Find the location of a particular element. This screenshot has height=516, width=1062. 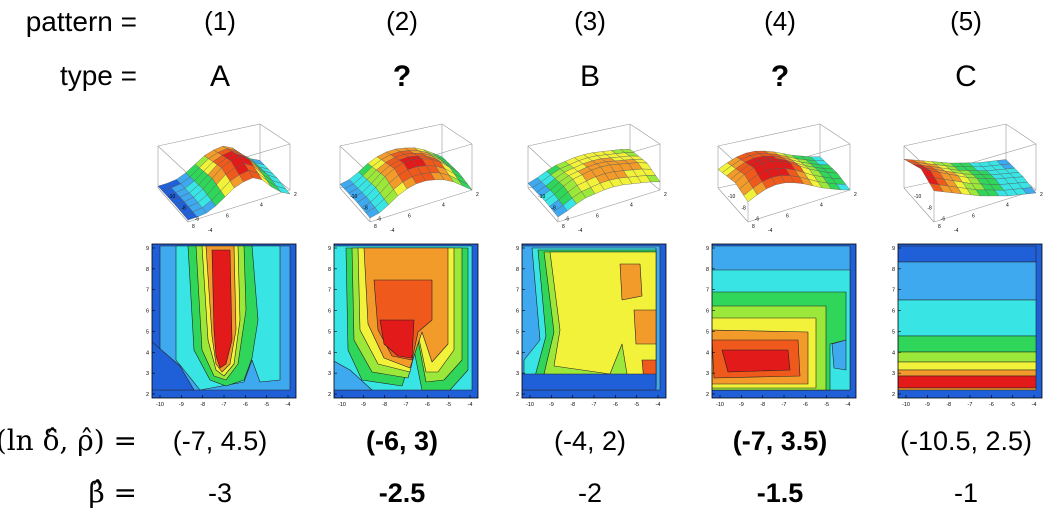

surface-plot-5: -10 -8 -6 -4 8 6 4 2 is located at coordinates (973, 178).